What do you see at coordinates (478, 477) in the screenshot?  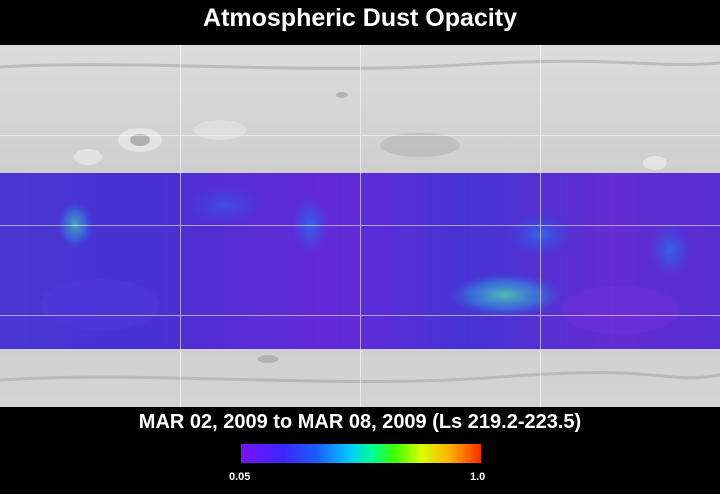 I see `colorbar-max-label: 1.0` at bounding box center [478, 477].